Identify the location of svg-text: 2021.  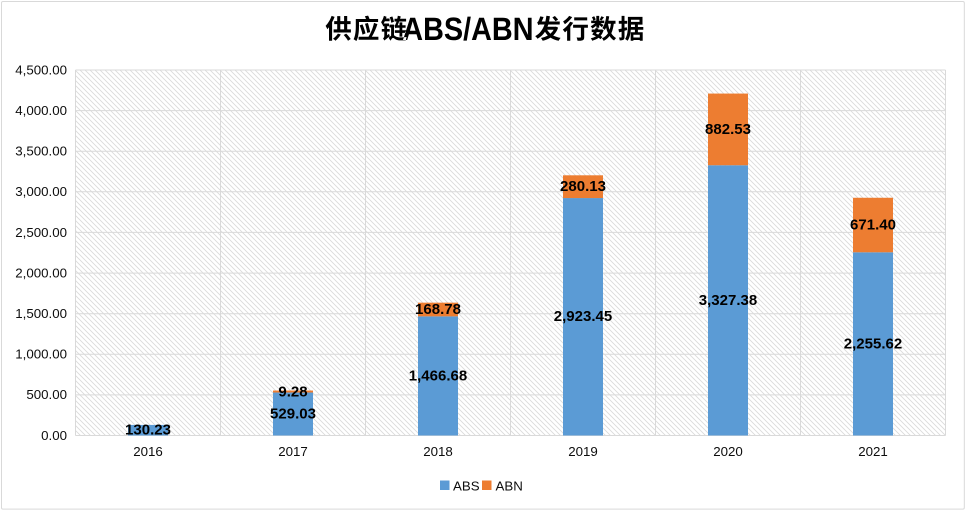
(873, 451).